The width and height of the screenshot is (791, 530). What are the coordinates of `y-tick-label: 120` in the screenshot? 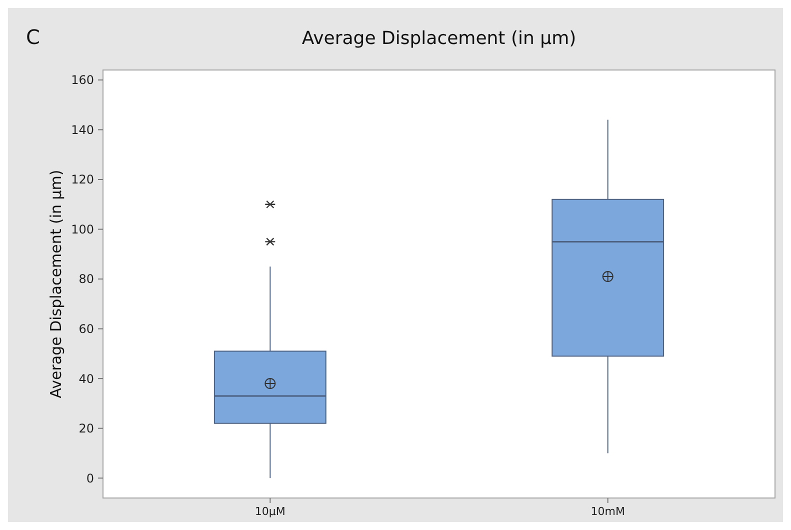 It's located at (82, 179).